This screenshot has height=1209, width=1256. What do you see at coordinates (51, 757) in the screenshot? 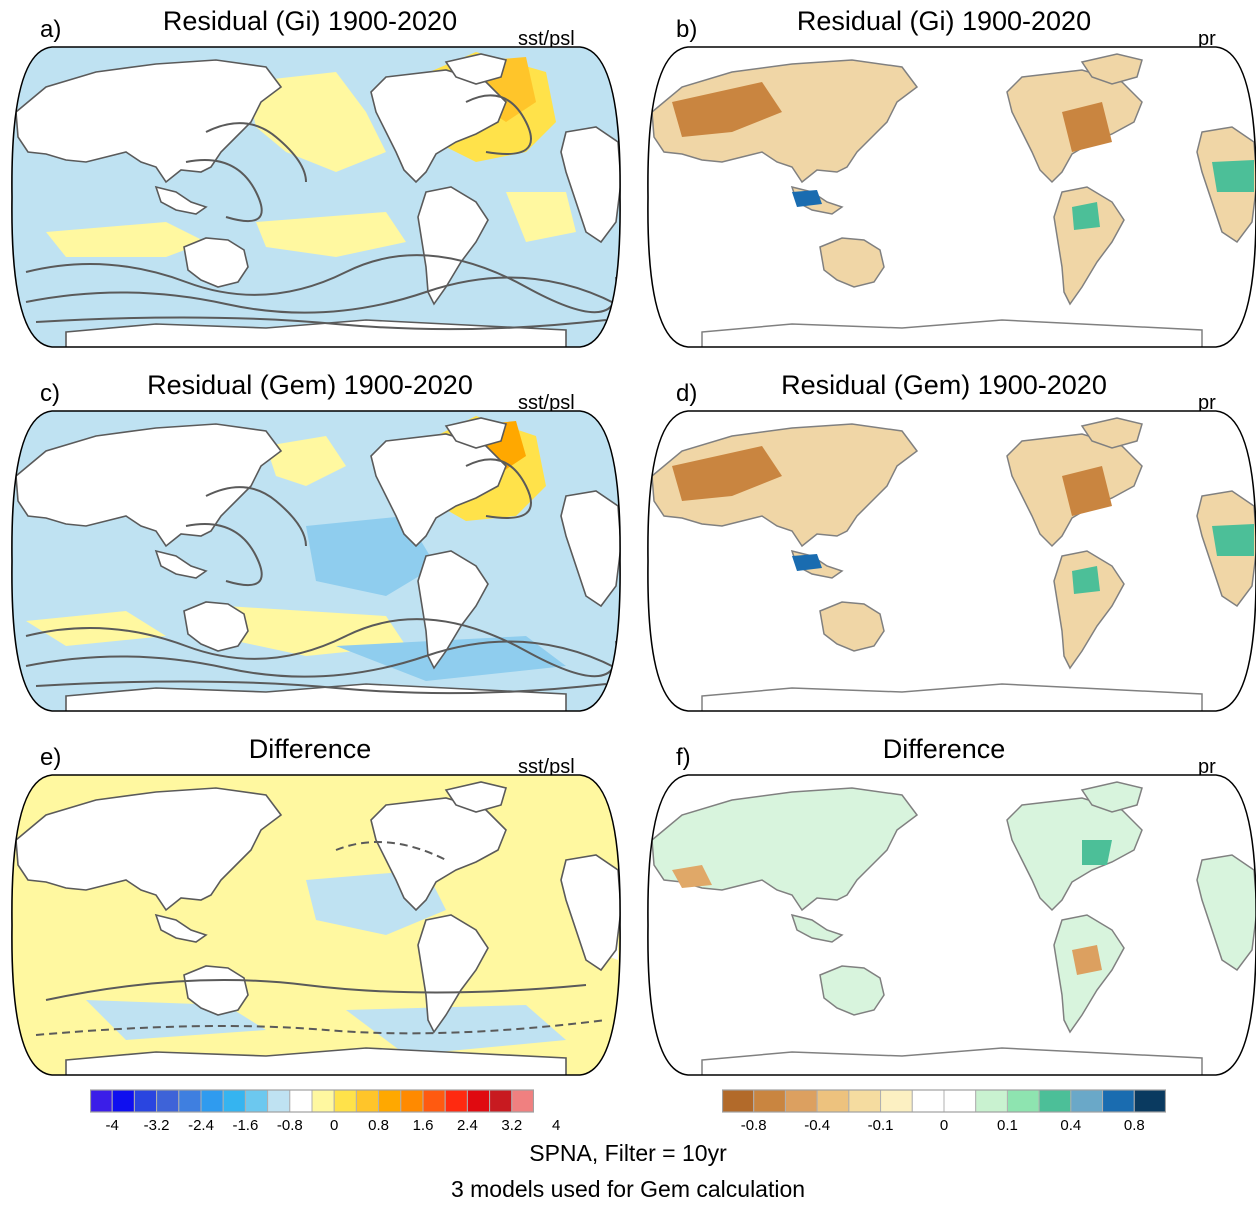
I see `panel-letter: e)` at bounding box center [51, 757].